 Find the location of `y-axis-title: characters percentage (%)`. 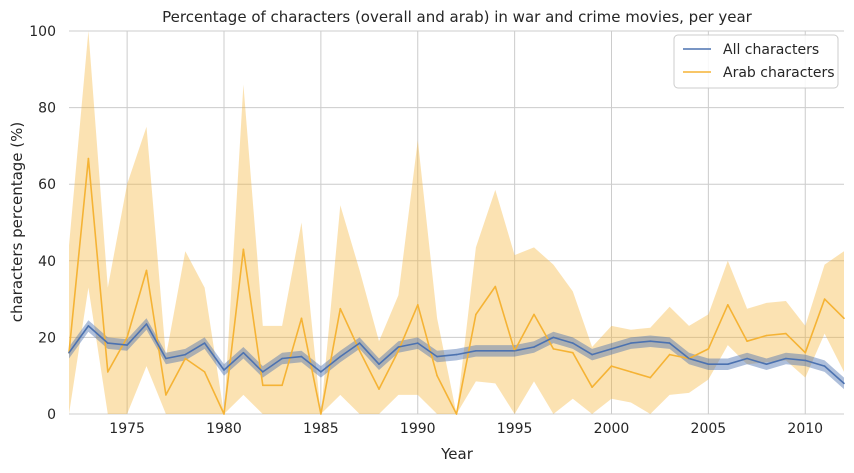

y-axis-title: characters percentage (%) is located at coordinates (17, 222).